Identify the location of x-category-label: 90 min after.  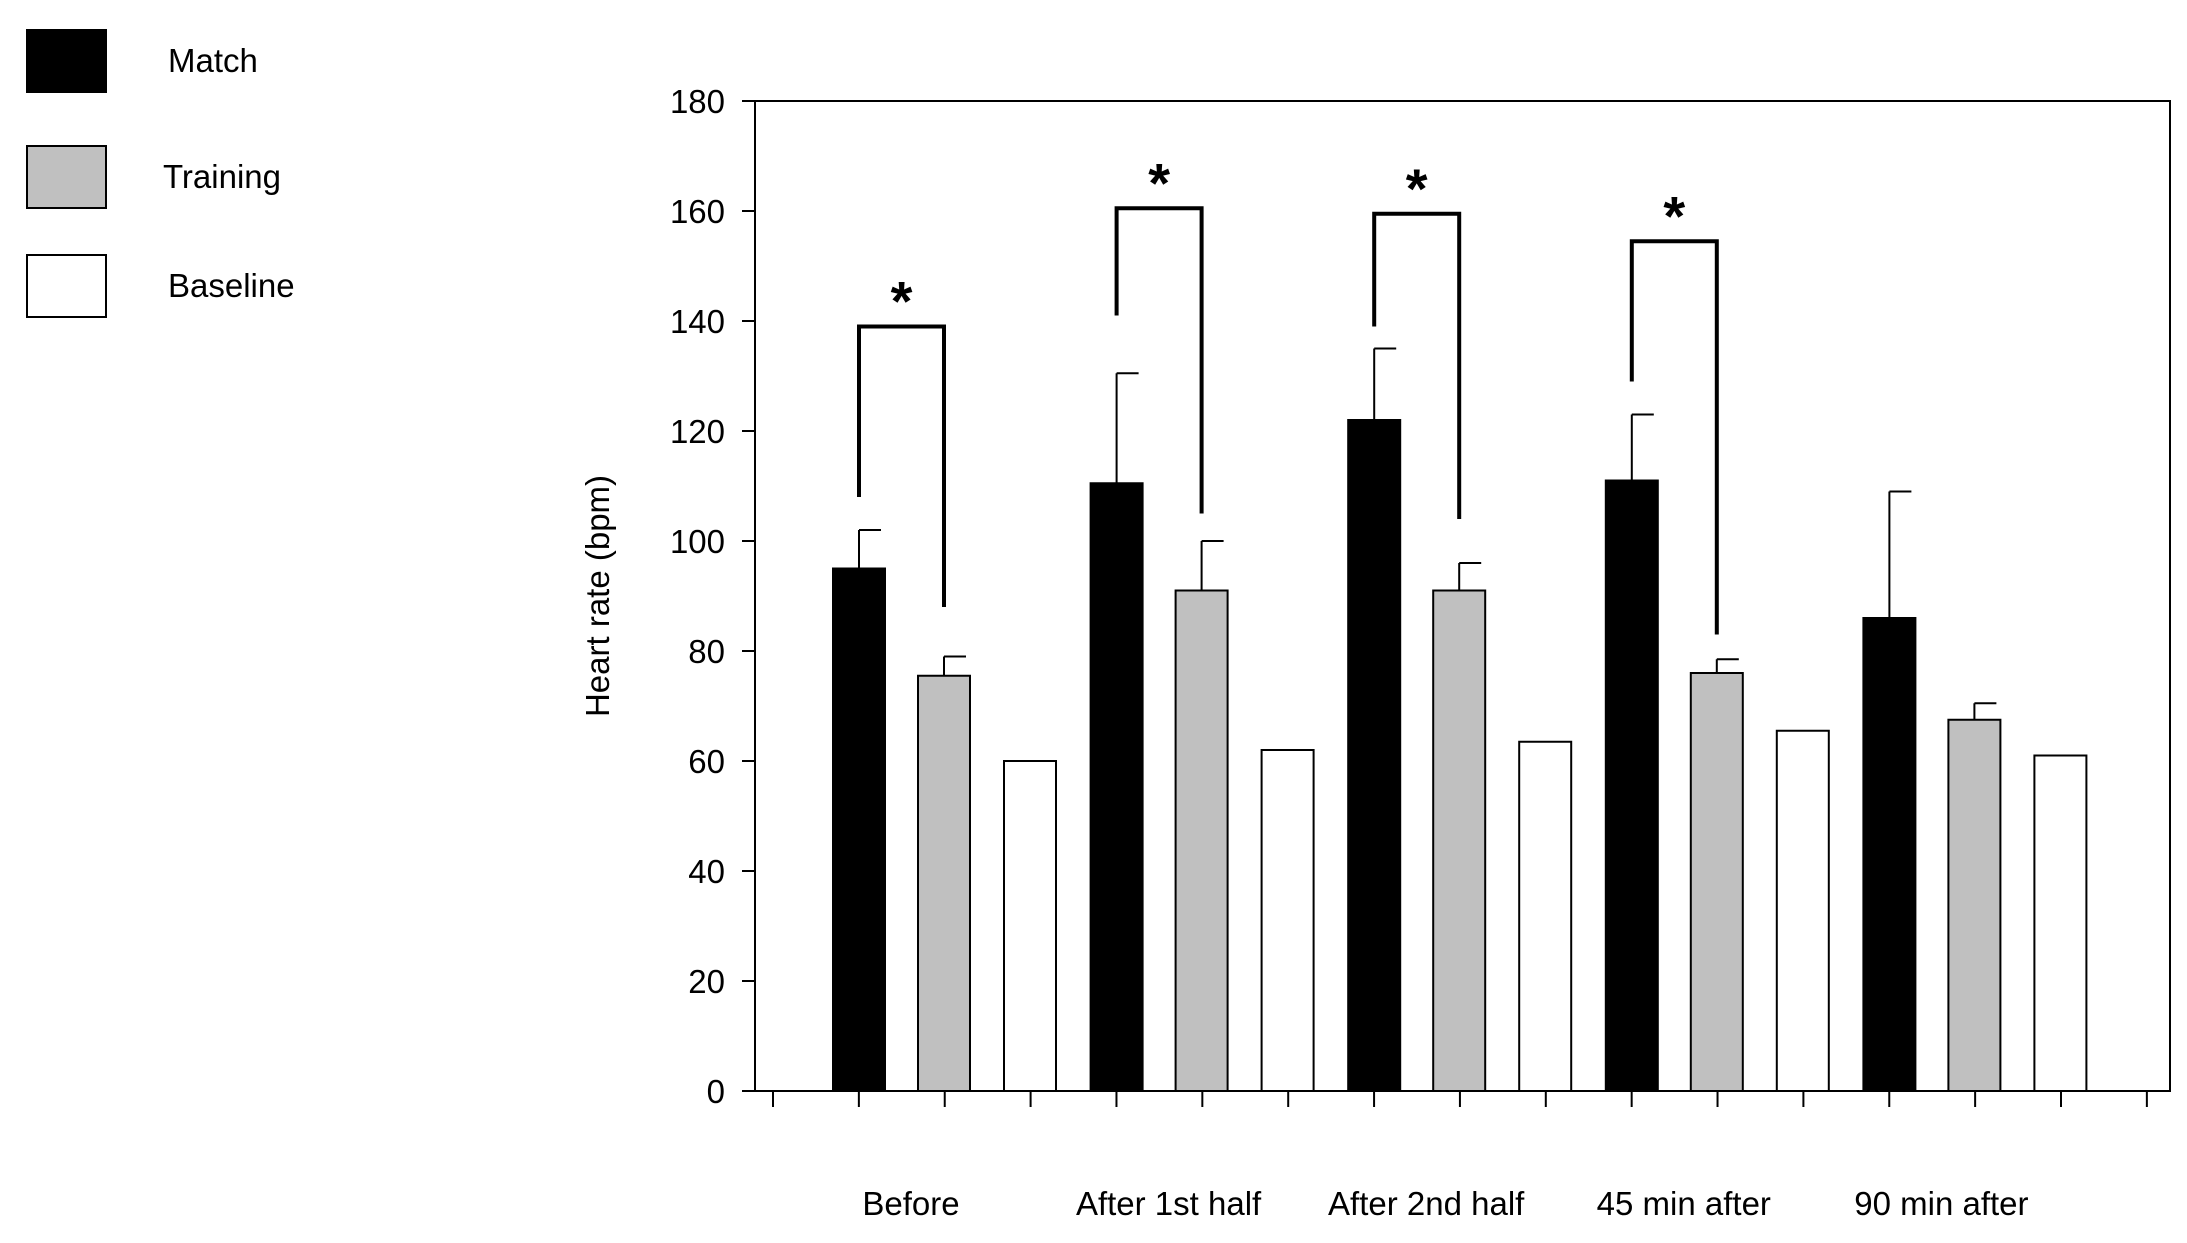
(1941, 1203).